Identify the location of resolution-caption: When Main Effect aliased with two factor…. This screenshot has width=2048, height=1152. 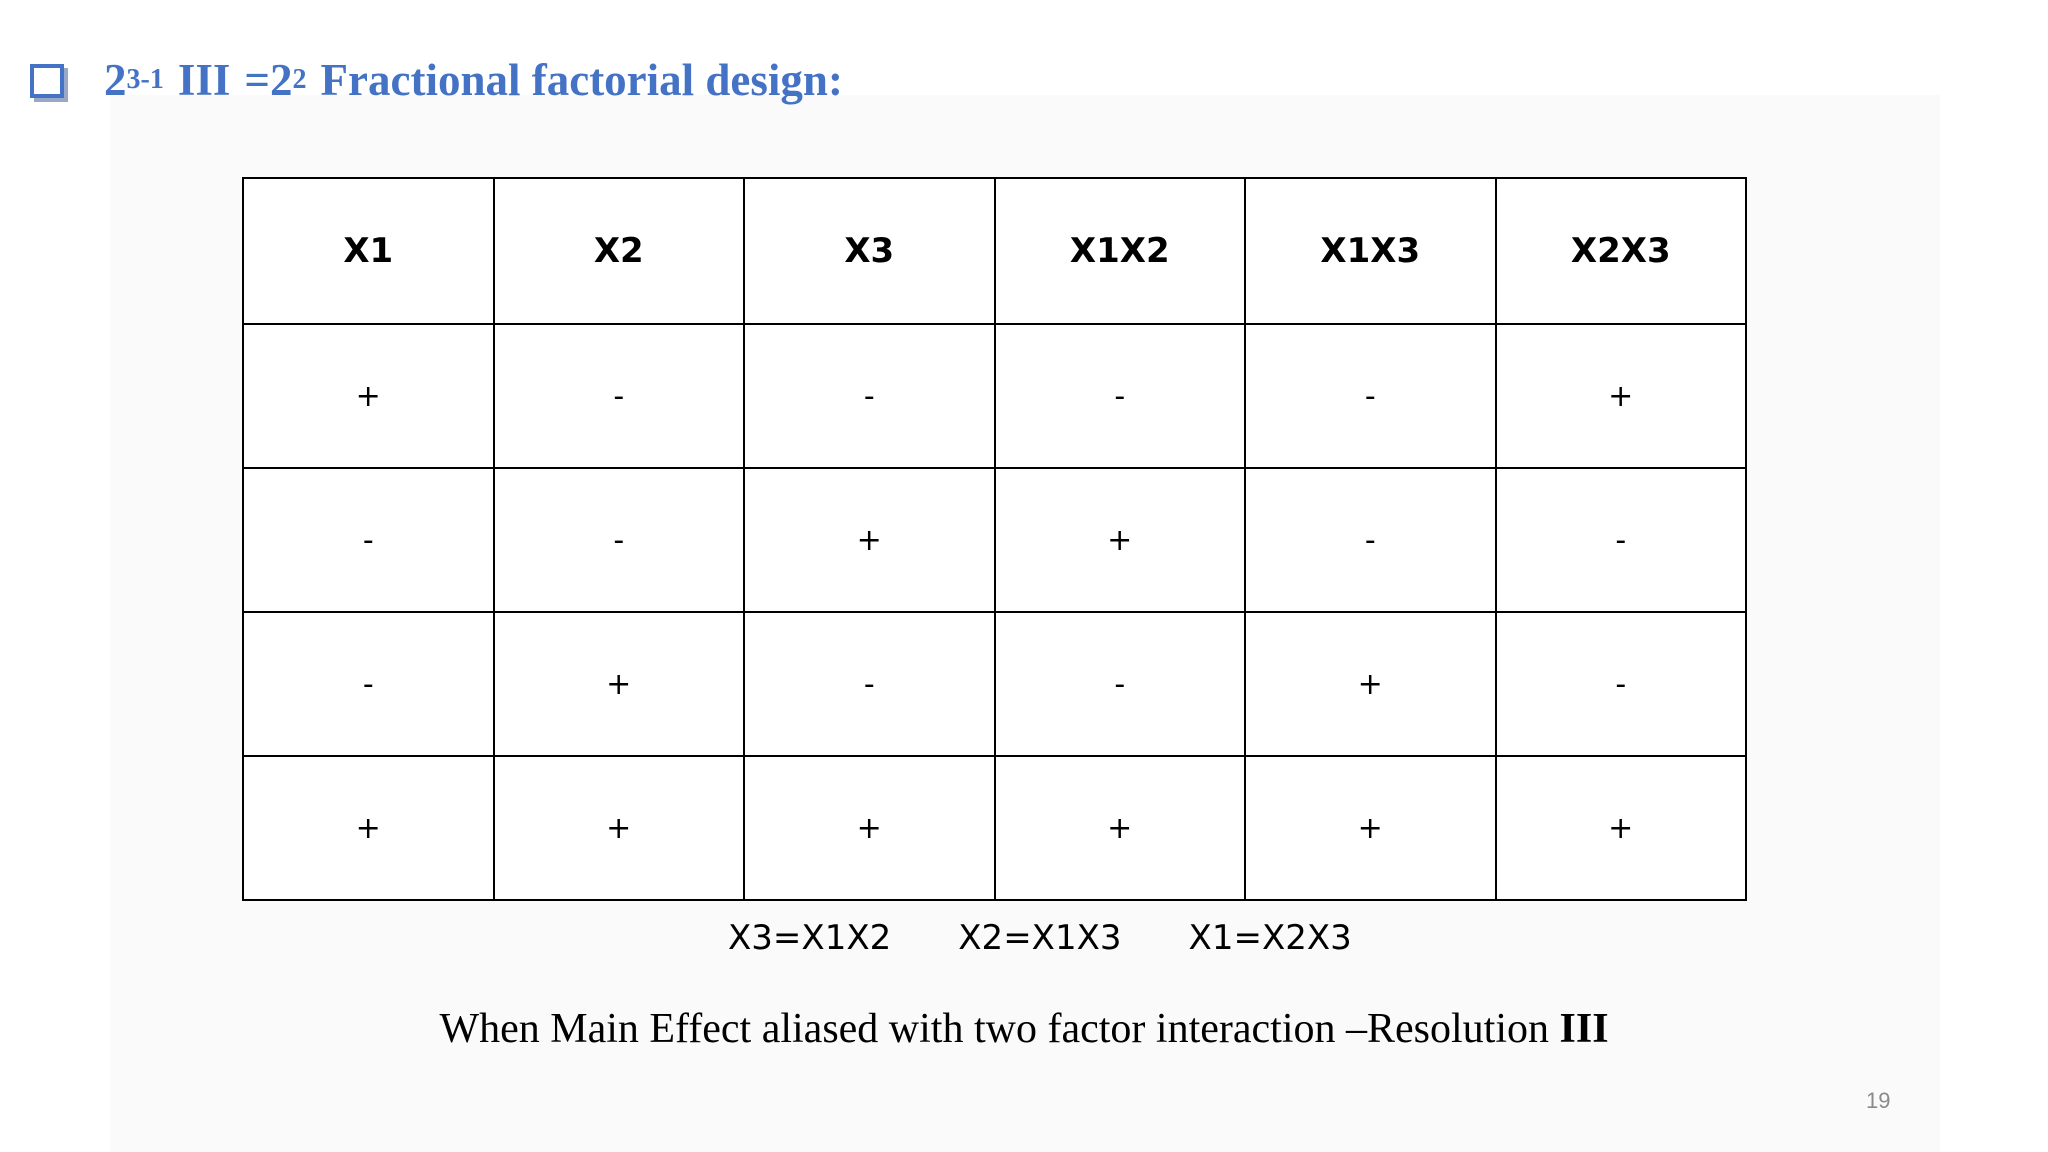
(1024, 1029).